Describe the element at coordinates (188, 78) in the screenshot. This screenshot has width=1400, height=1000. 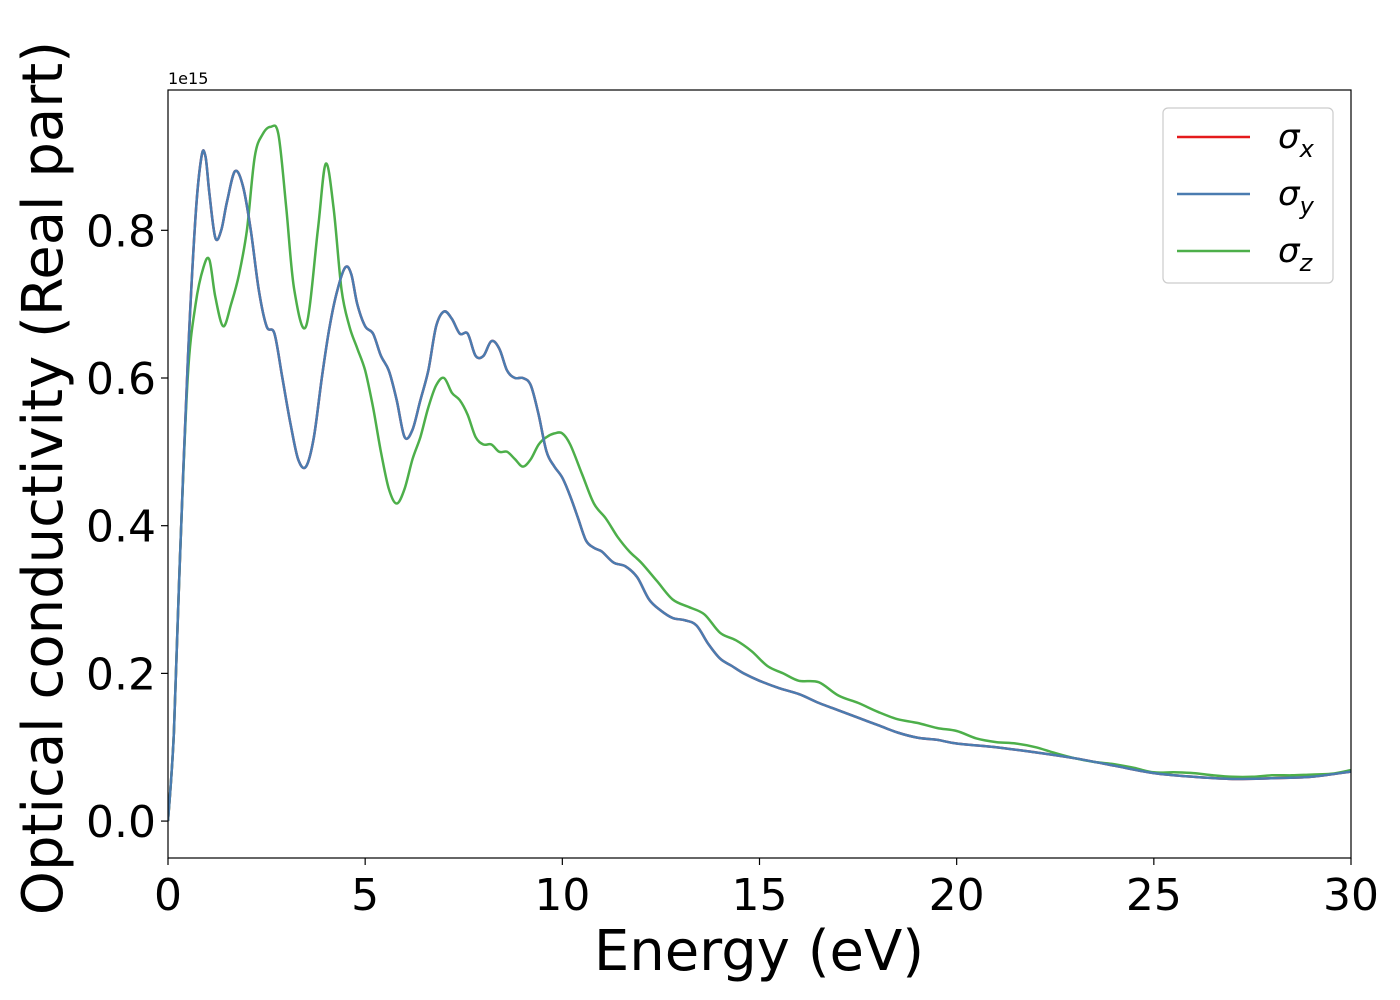
I see `y-offset-text: 1e15` at that location.